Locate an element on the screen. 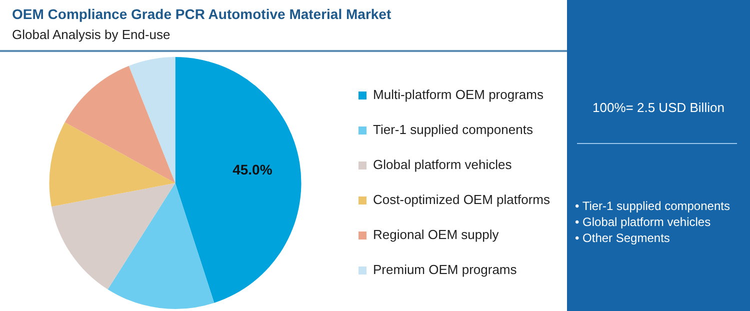 The image size is (750, 311). legend-label: Regional OEM supply is located at coordinates (436, 234).